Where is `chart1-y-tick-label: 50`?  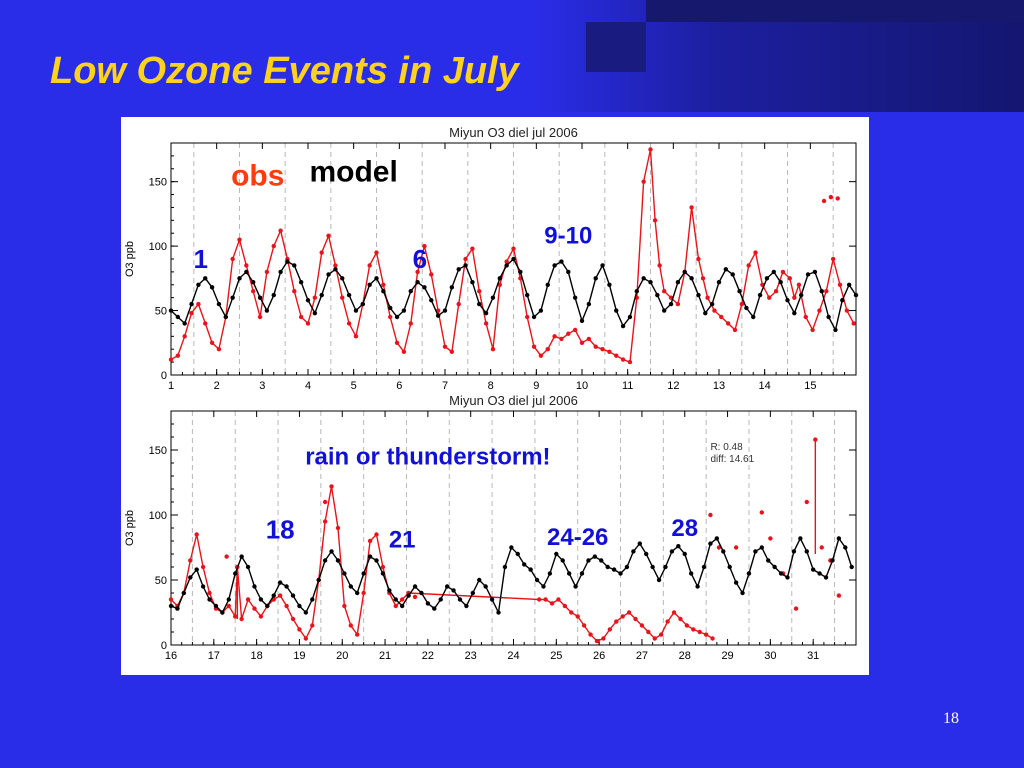 chart1-y-tick-label: 50 is located at coordinates (161, 312).